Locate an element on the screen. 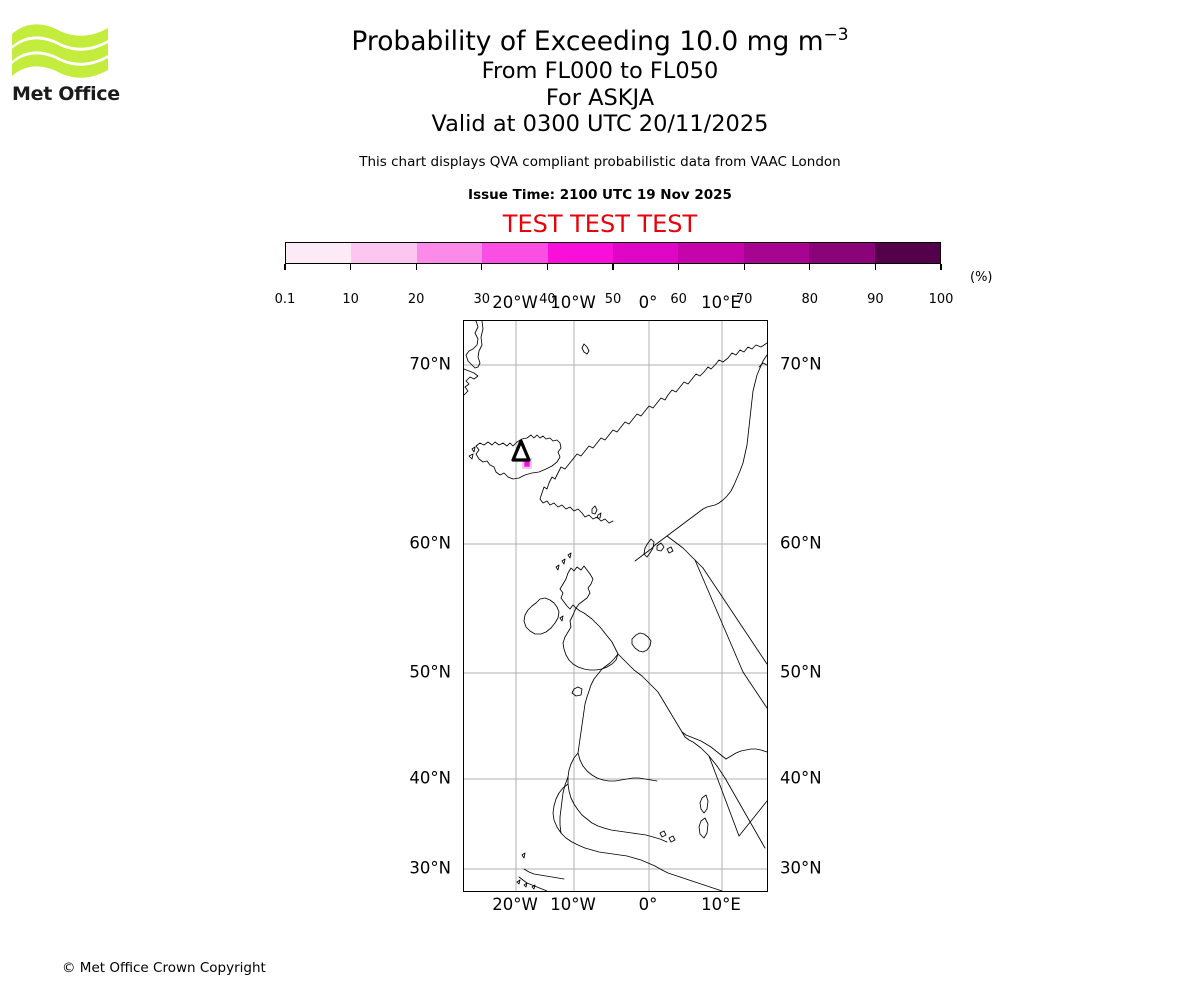 Image resolution: width=1200 pixels, height=1000 pixels. colorbar-tick-0.1 is located at coordinates (285, 267).